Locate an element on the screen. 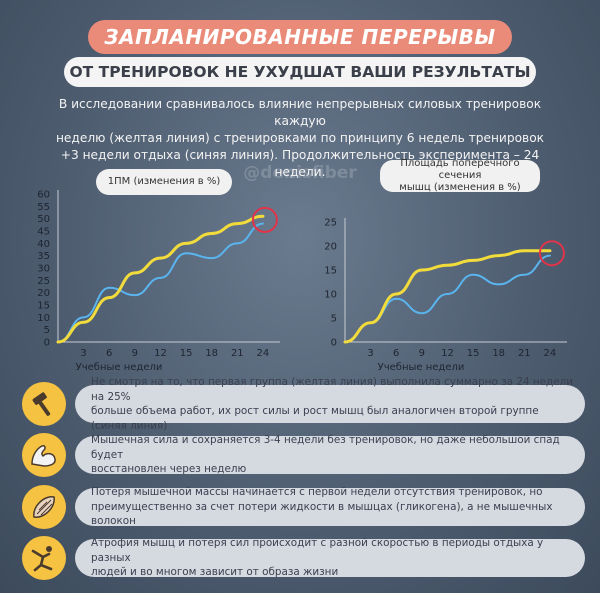 This screenshot has width=600, height=593. chart-1-title: 1ПМ (изменения в %) is located at coordinates (164, 182).